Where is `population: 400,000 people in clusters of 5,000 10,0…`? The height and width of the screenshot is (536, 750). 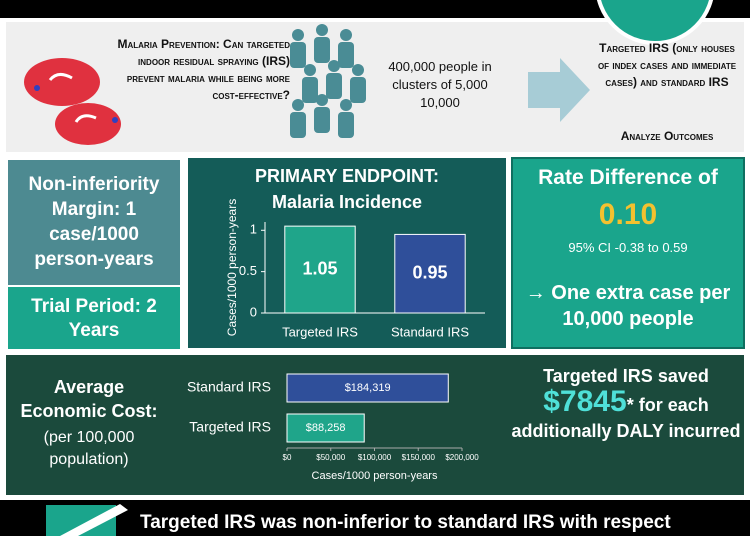 population: 400,000 people in clusters of 5,000 10,0… is located at coordinates (440, 84).